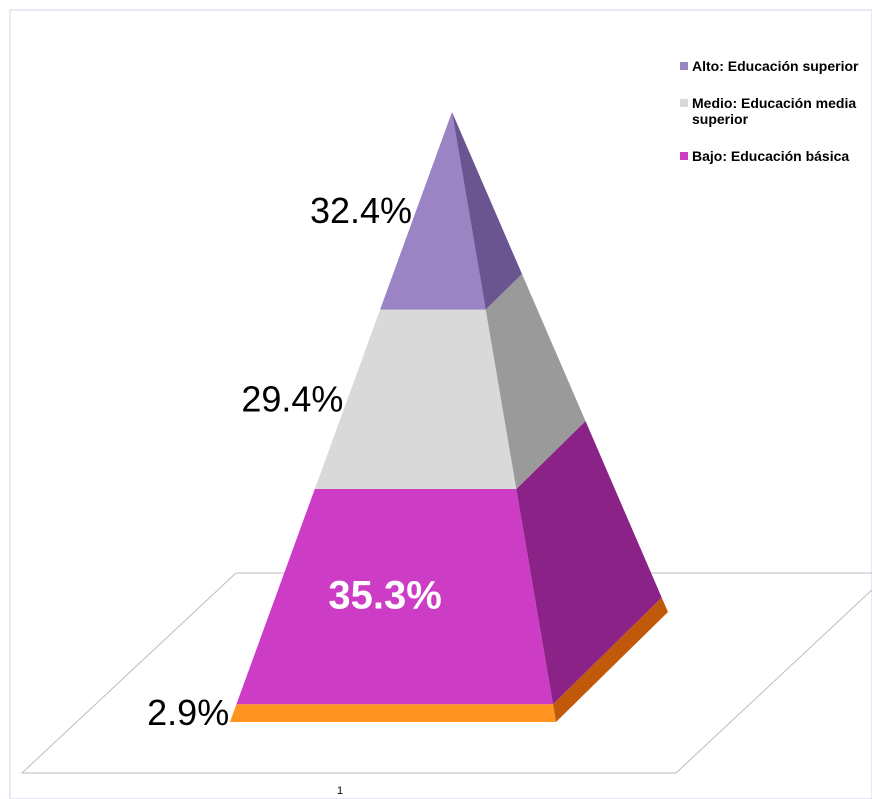  I want to click on legend-label: Medio: Educación media superior, so click(774, 111).